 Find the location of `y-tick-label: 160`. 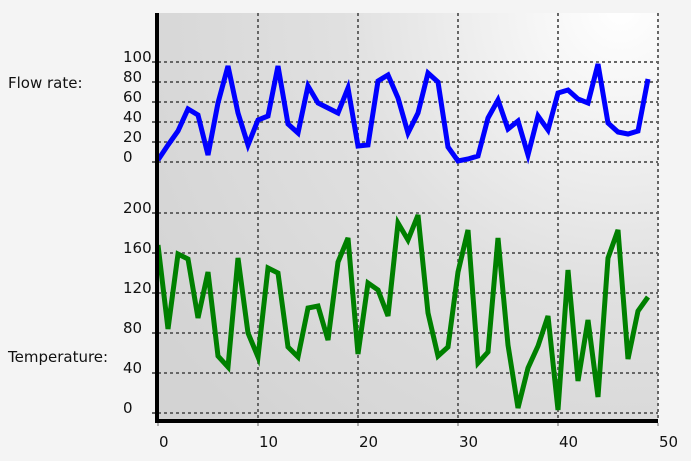

y-tick-label: 160 is located at coordinates (137, 248).